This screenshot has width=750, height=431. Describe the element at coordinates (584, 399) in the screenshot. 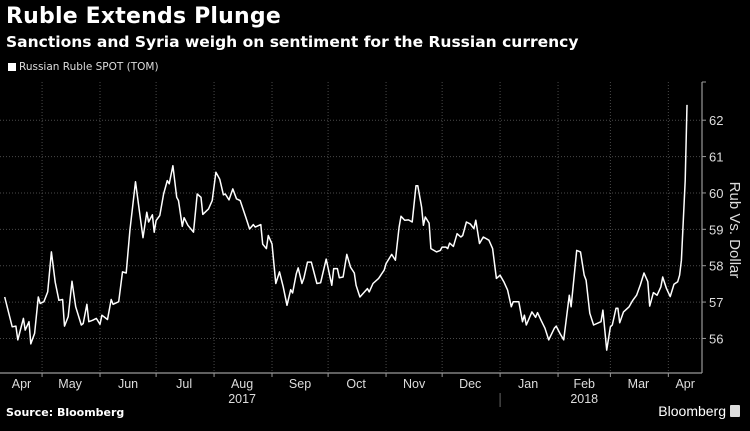

I see `year-label: 2018` at that location.